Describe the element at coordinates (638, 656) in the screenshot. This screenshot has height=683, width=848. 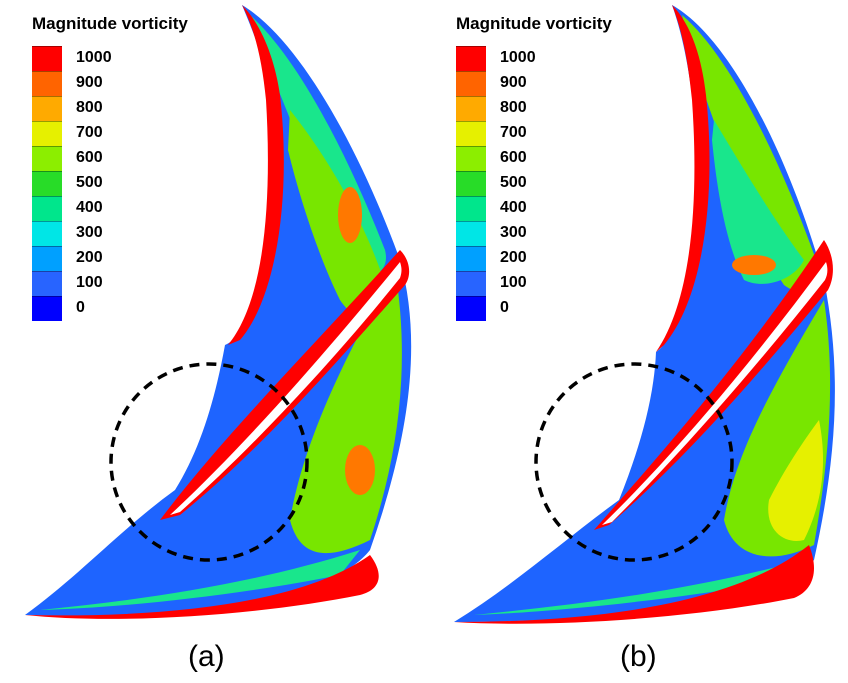
I see `panel-caption: (b)` at that location.